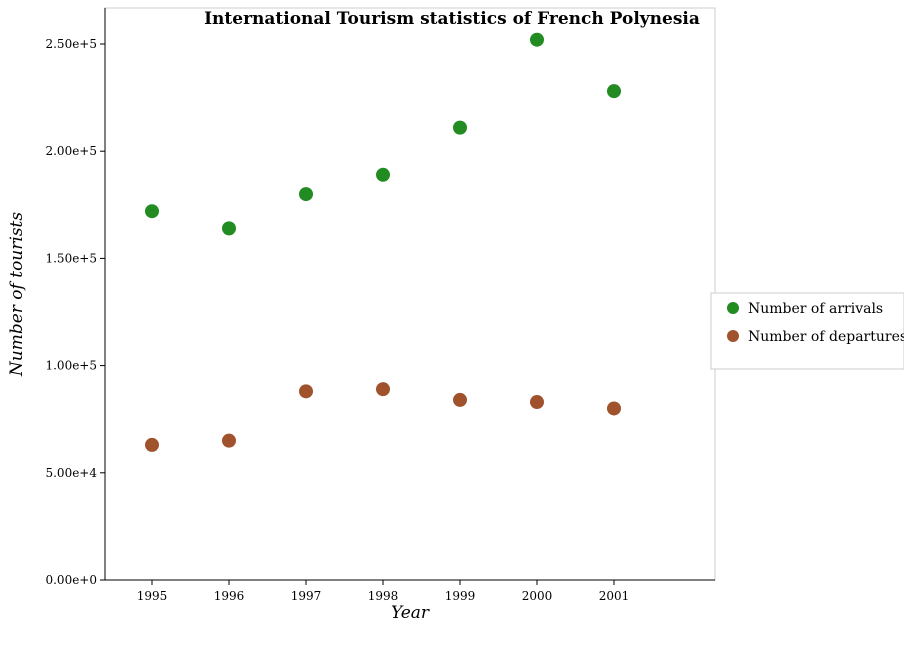 This screenshot has width=904, height=650. Describe the element at coordinates (229, 596) in the screenshot. I see `x-tick-label: 1996` at that location.